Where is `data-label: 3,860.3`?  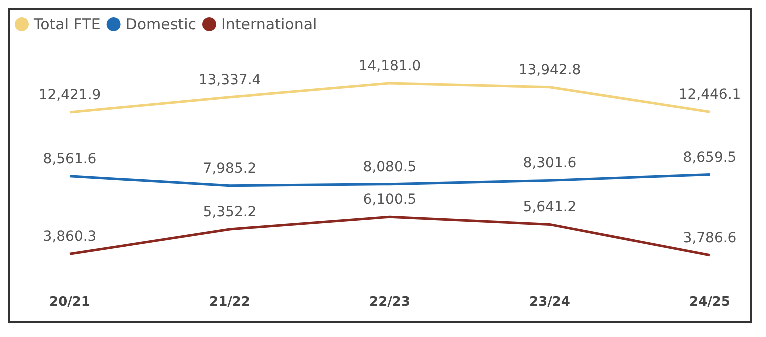
data-label: 3,860.3 is located at coordinates (70, 237).